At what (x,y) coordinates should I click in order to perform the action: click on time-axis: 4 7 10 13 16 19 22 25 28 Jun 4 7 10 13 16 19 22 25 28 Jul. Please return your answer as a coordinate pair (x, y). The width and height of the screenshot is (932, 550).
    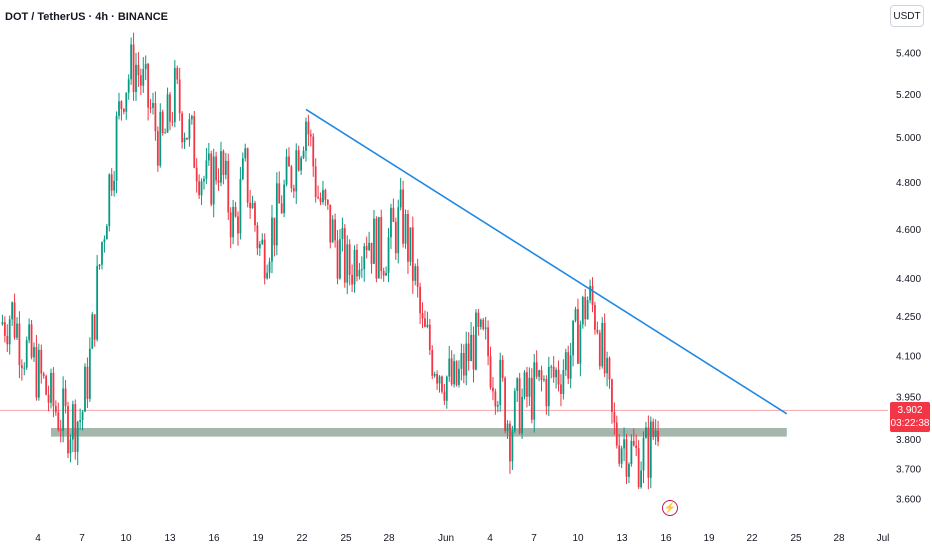
    Looking at the image, I should click on (462, 538).